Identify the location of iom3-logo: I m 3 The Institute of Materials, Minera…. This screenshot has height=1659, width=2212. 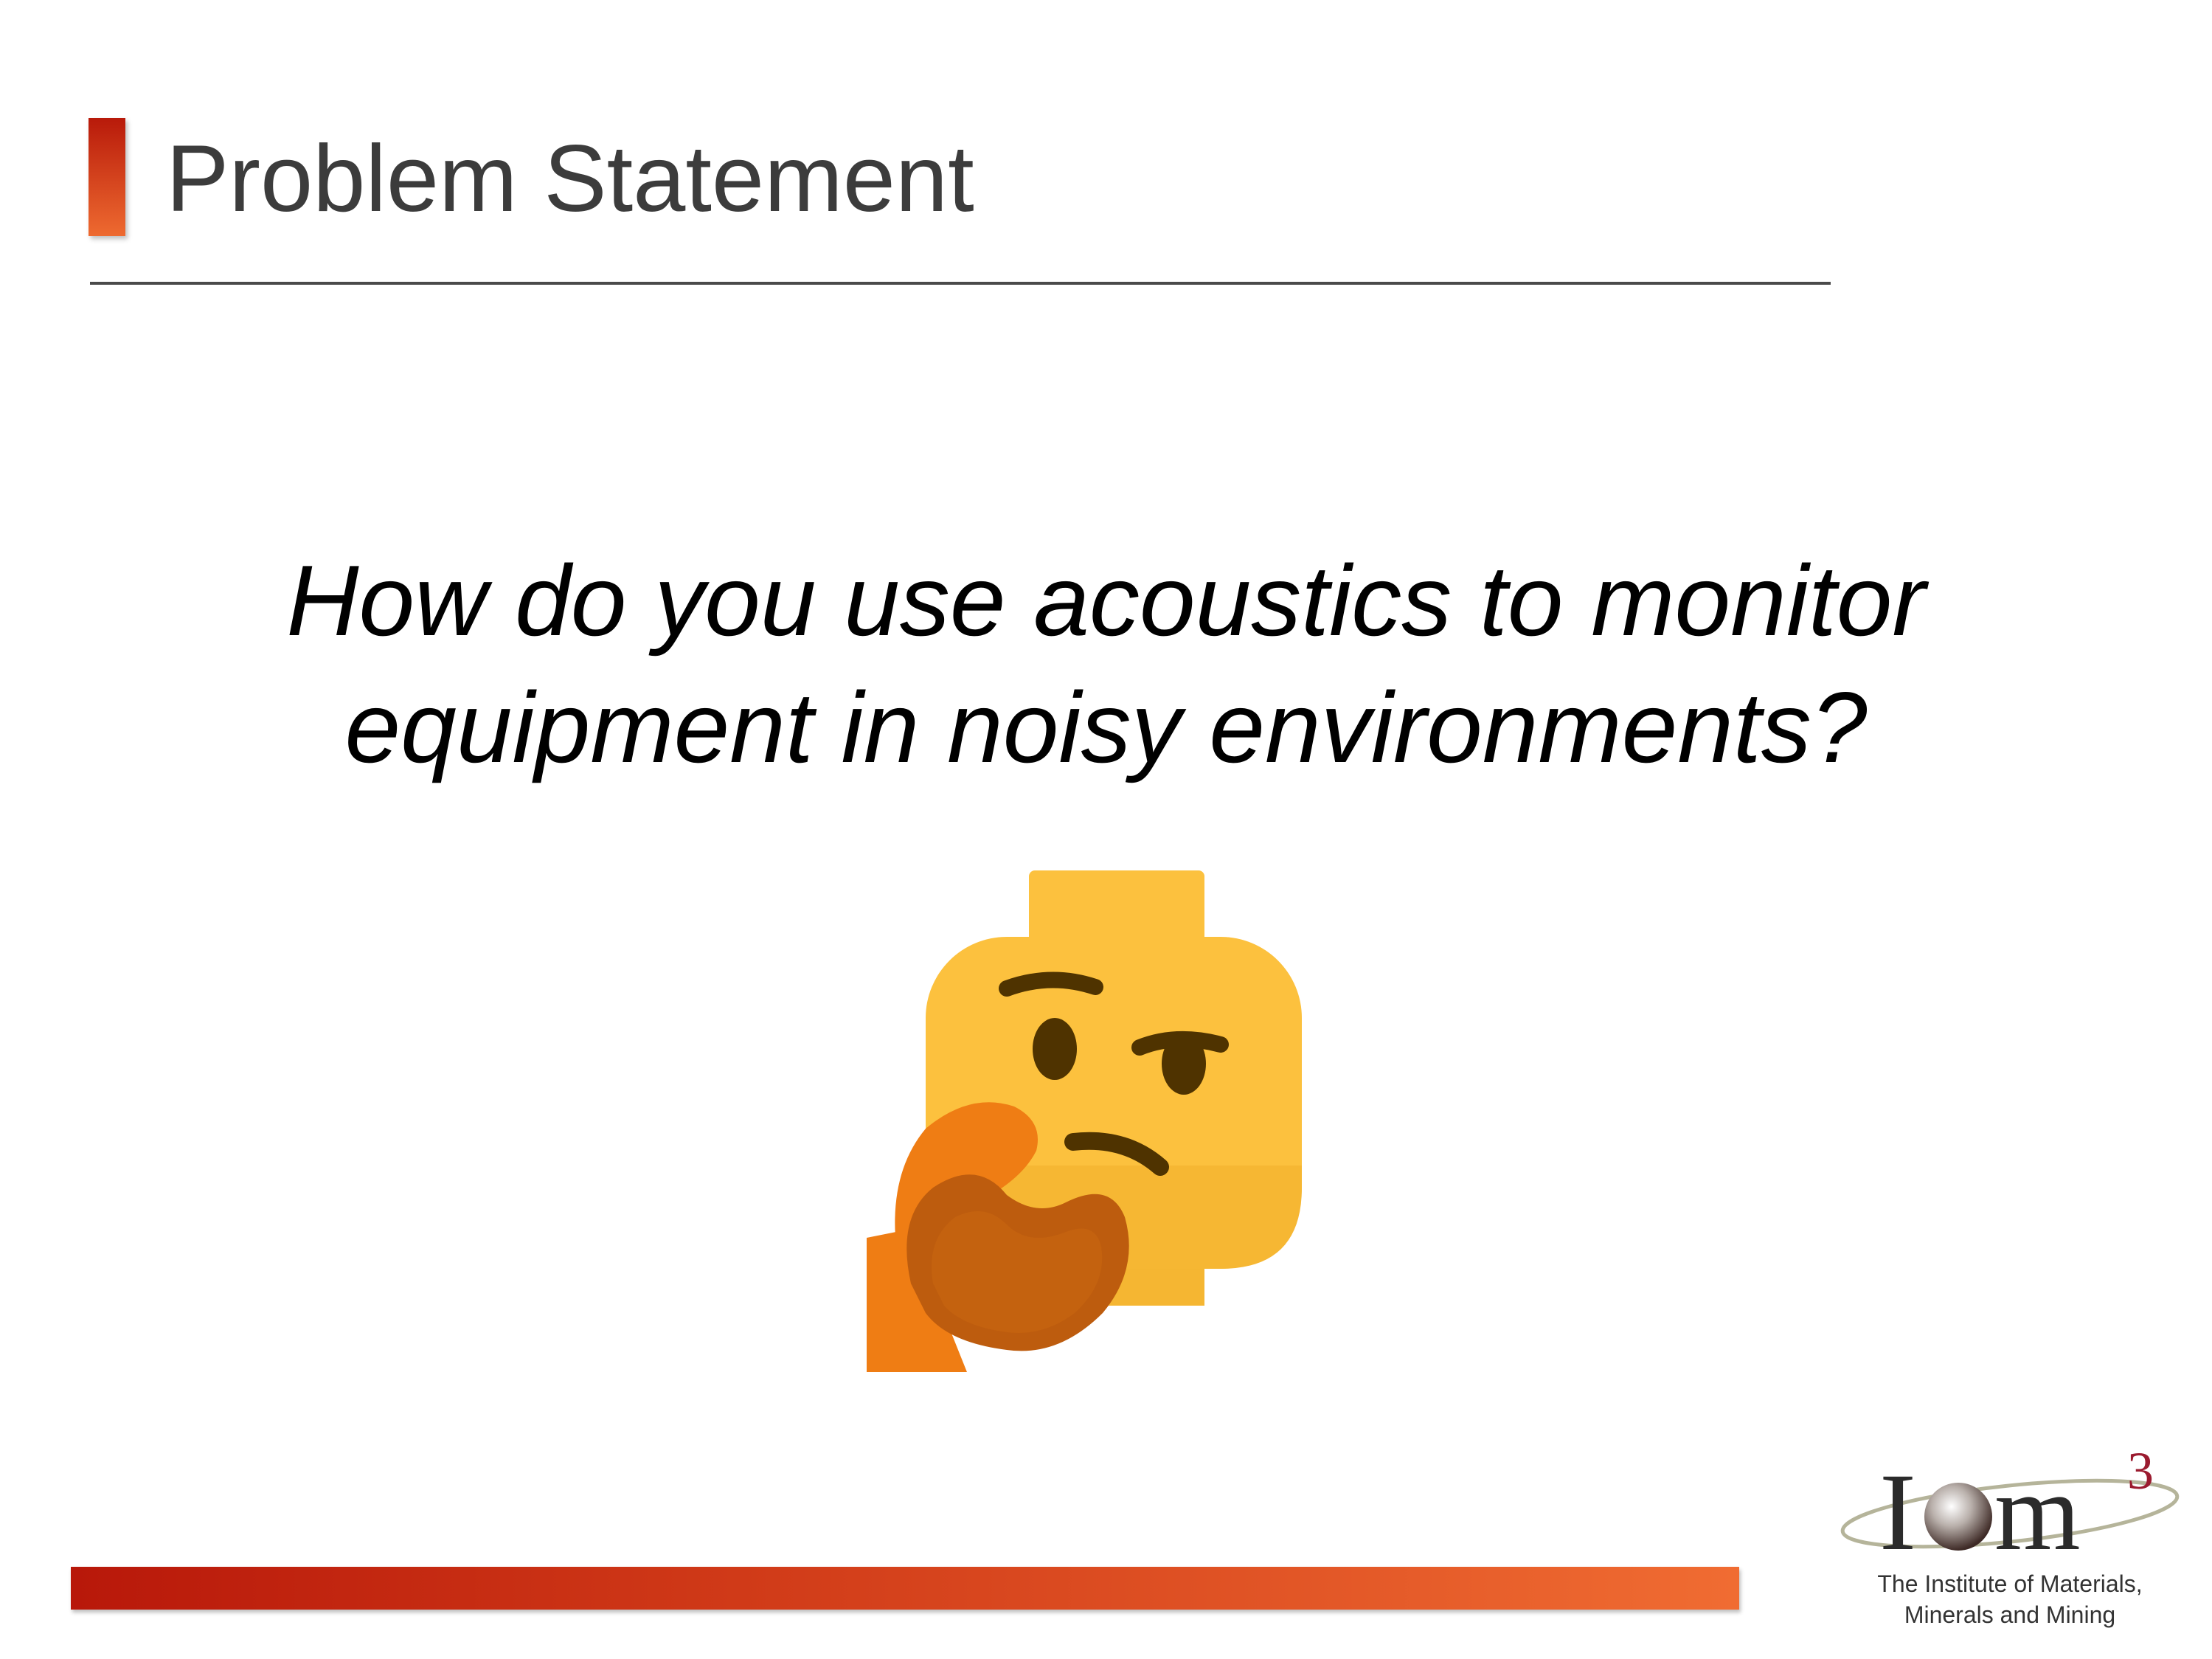
(2010, 1549).